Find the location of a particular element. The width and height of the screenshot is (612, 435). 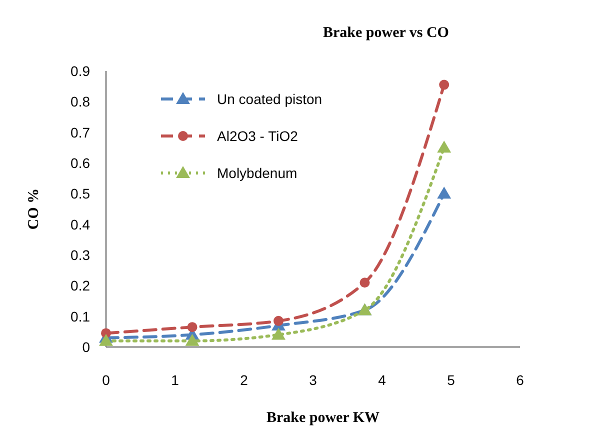

y-tick-label: 0.2 is located at coordinates (80, 286).